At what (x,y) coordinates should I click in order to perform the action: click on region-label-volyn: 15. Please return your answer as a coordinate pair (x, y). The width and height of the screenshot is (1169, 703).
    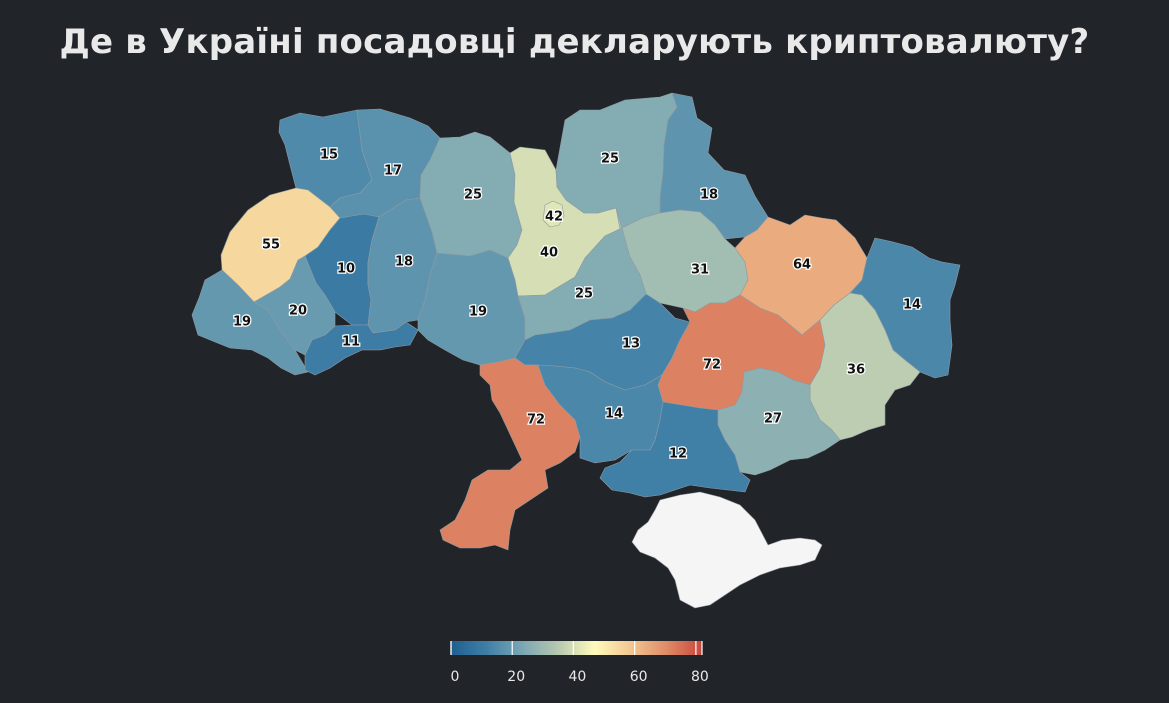
    Looking at the image, I should click on (329, 155).